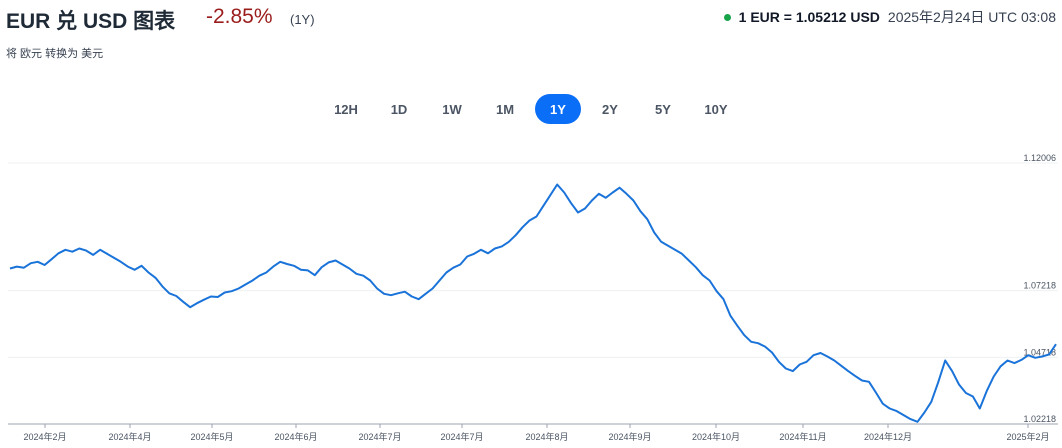  I want to click on live-dot-icon, so click(727, 17).